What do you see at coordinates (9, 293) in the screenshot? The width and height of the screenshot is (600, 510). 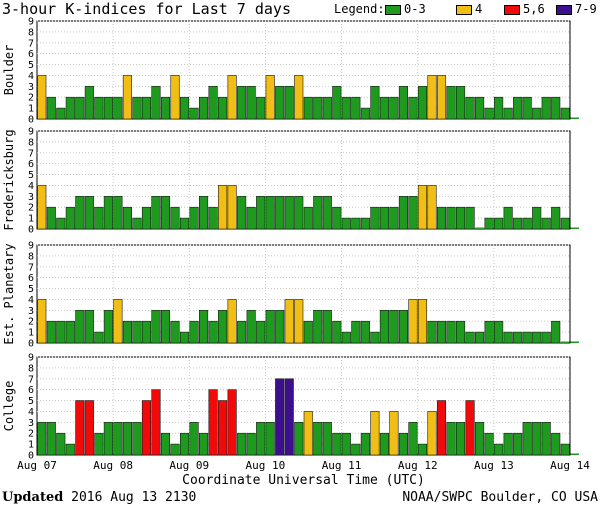 I see `station-label: Est. Planetary` at bounding box center [9, 293].